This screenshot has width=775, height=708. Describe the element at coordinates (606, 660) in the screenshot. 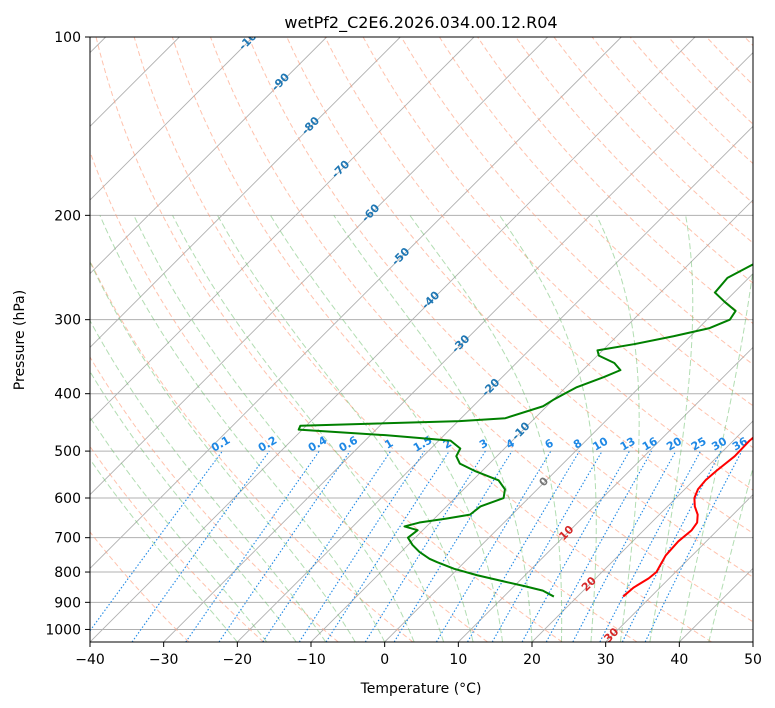

I see `x-tick-label: 30` at that location.